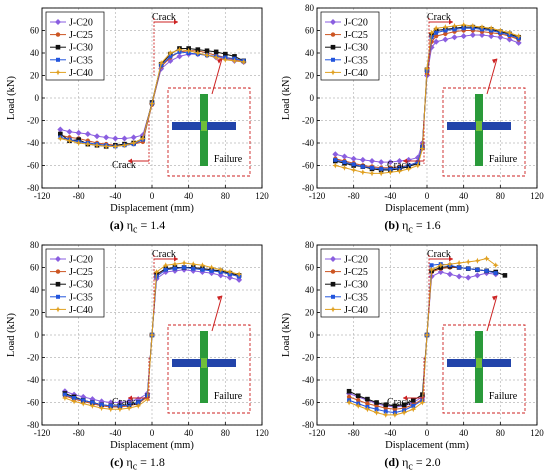  Describe the element at coordinates (219, 298) in the screenshot. I see `failure-pointer-head` at that location.